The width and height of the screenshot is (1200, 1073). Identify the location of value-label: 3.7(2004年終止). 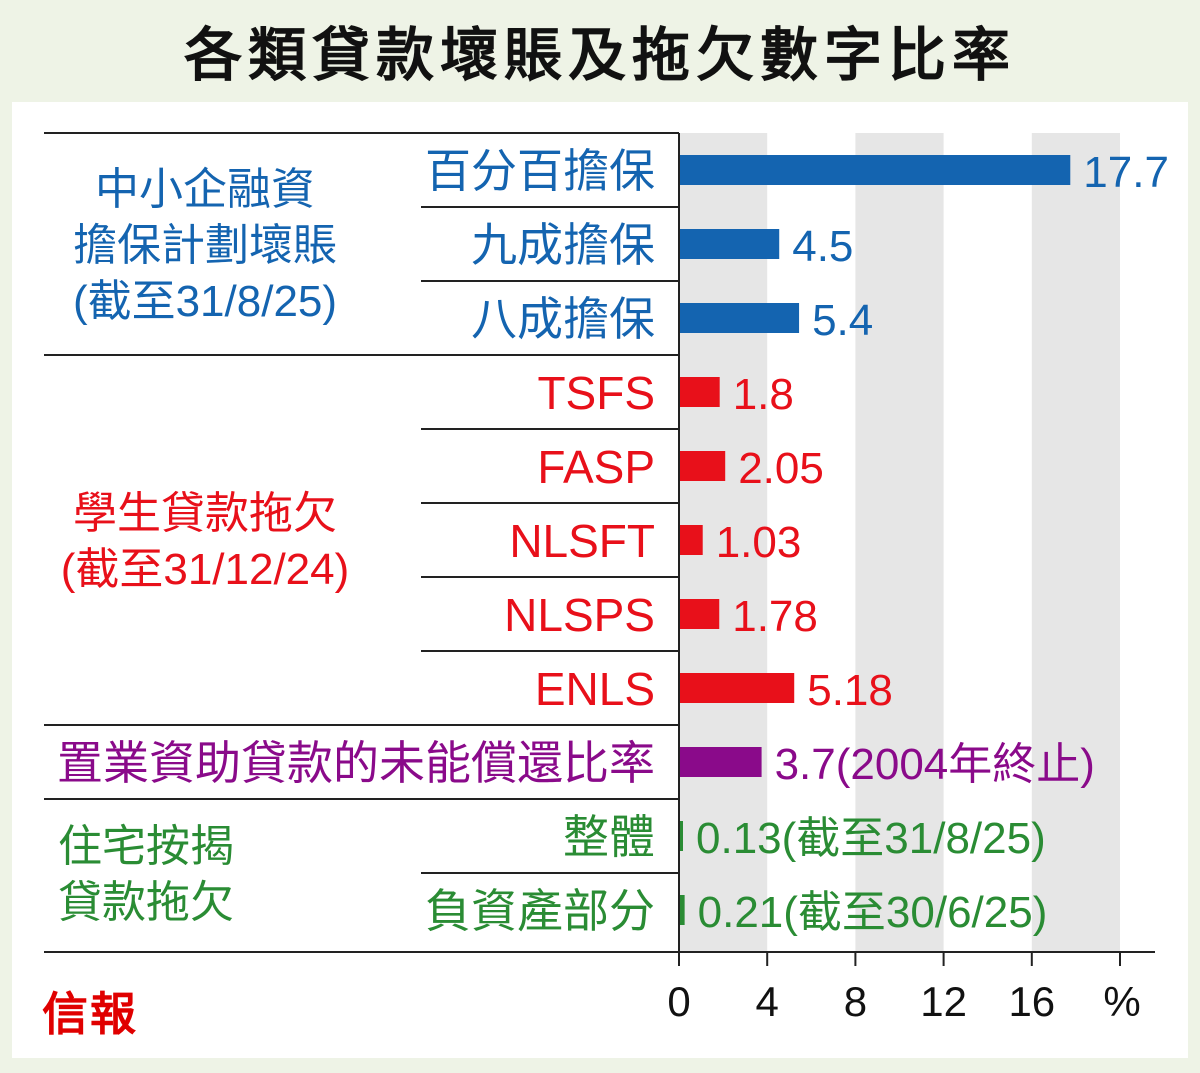
(935, 764).